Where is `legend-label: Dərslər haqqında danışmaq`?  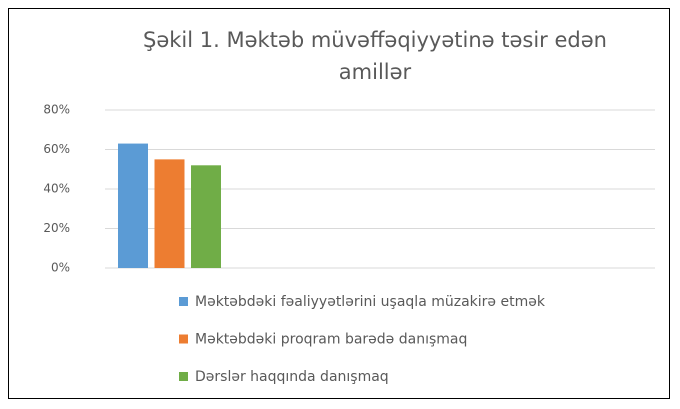 legend-label: Dərslər haqqında danışmaq is located at coordinates (292, 377).